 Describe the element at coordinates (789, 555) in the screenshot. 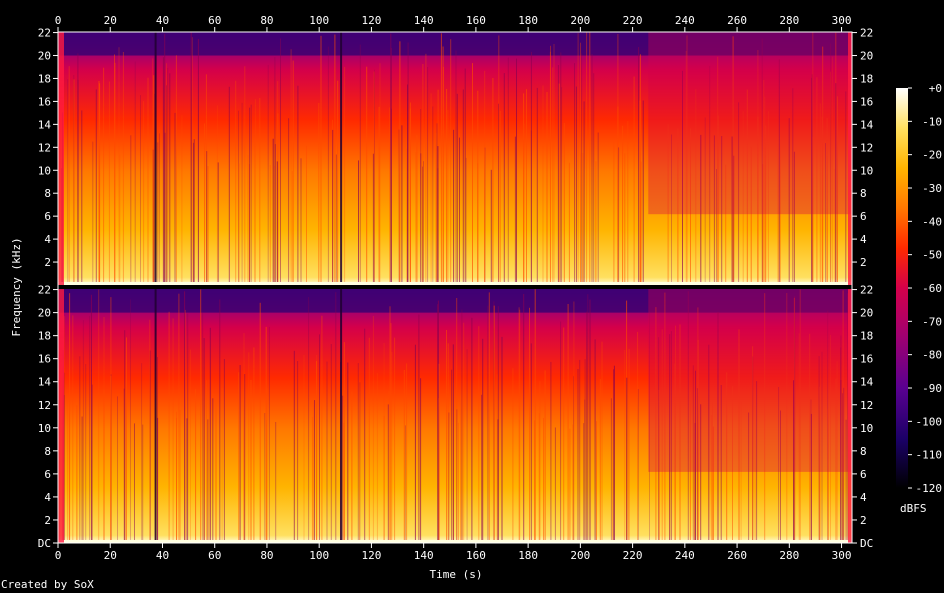

I see `x-tick-label-bottom: 280` at that location.